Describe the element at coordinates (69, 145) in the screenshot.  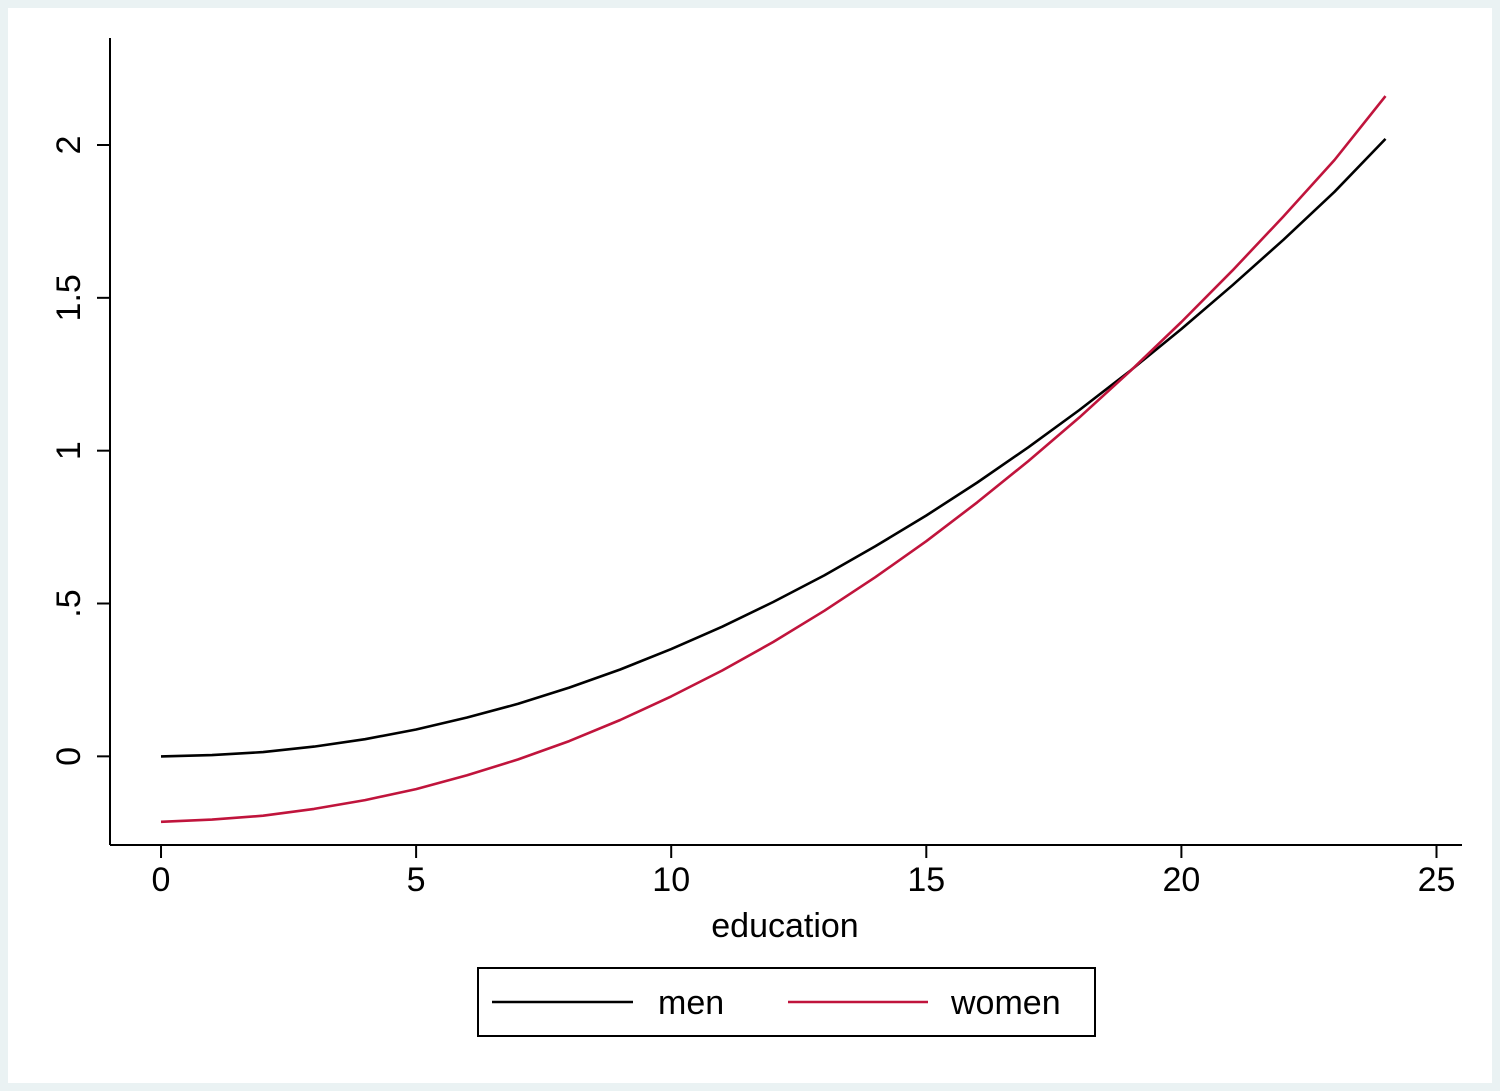
I see `y-tick-label: 2` at that location.